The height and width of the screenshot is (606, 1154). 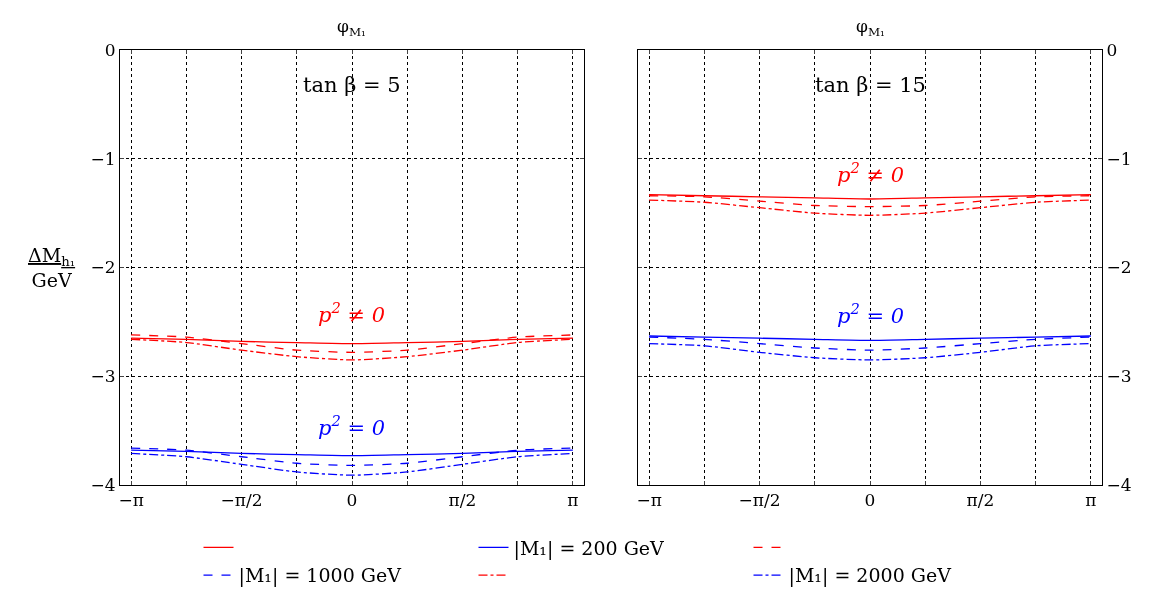 What do you see at coordinates (870, 576) in the screenshot?
I see `legend-label: |M₁| = 2000 GeV` at bounding box center [870, 576].